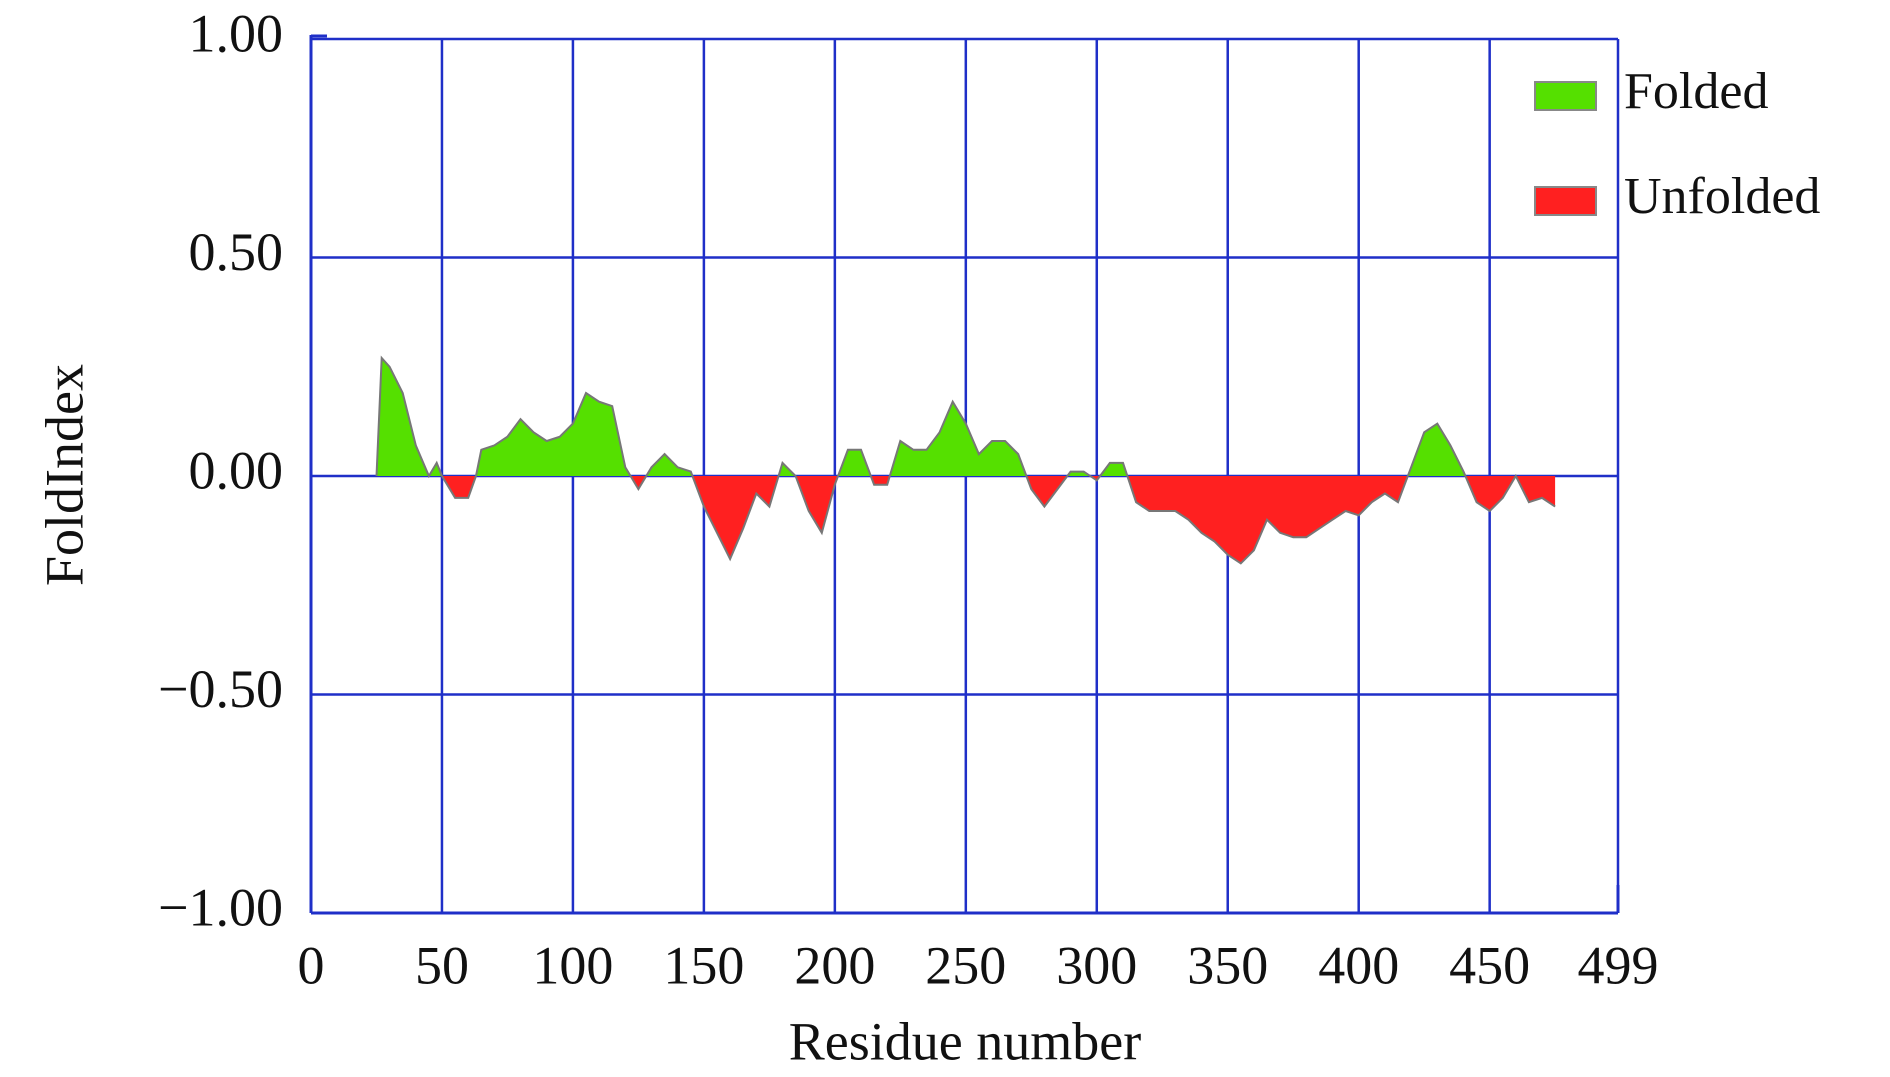  I want to click on x-tick-label: 100, so click(572, 965).